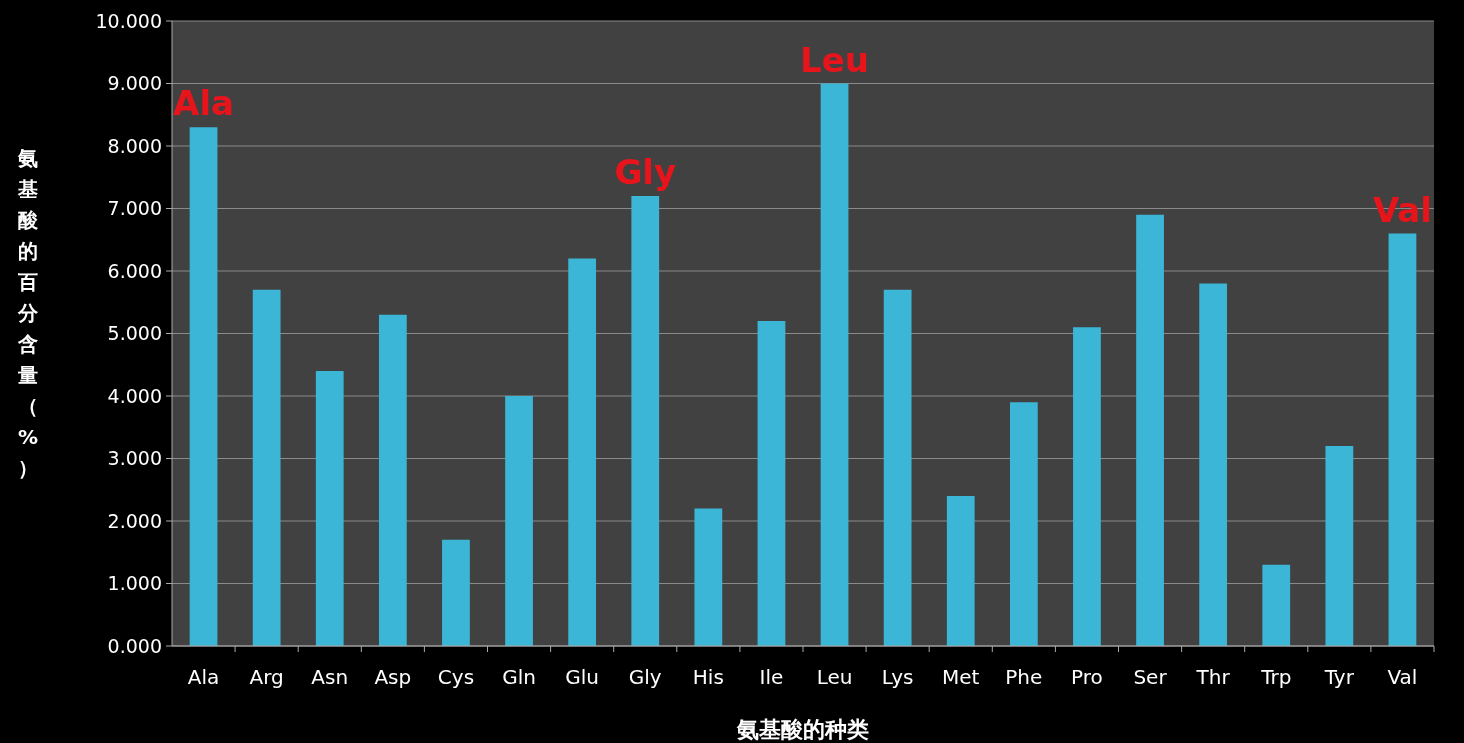 The image size is (1464, 743). Describe the element at coordinates (645, 172) in the screenshot. I see `annotation: Gly` at that location.